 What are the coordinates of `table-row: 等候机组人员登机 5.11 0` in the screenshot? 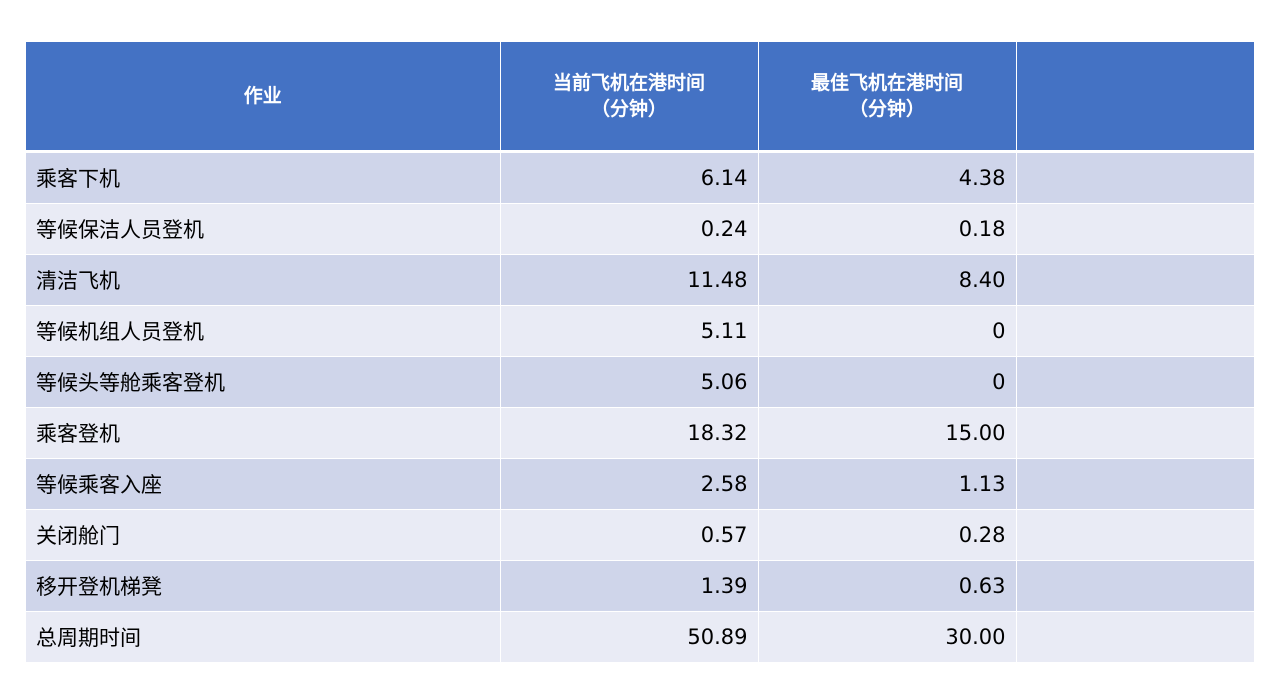 It's located at (640, 331).